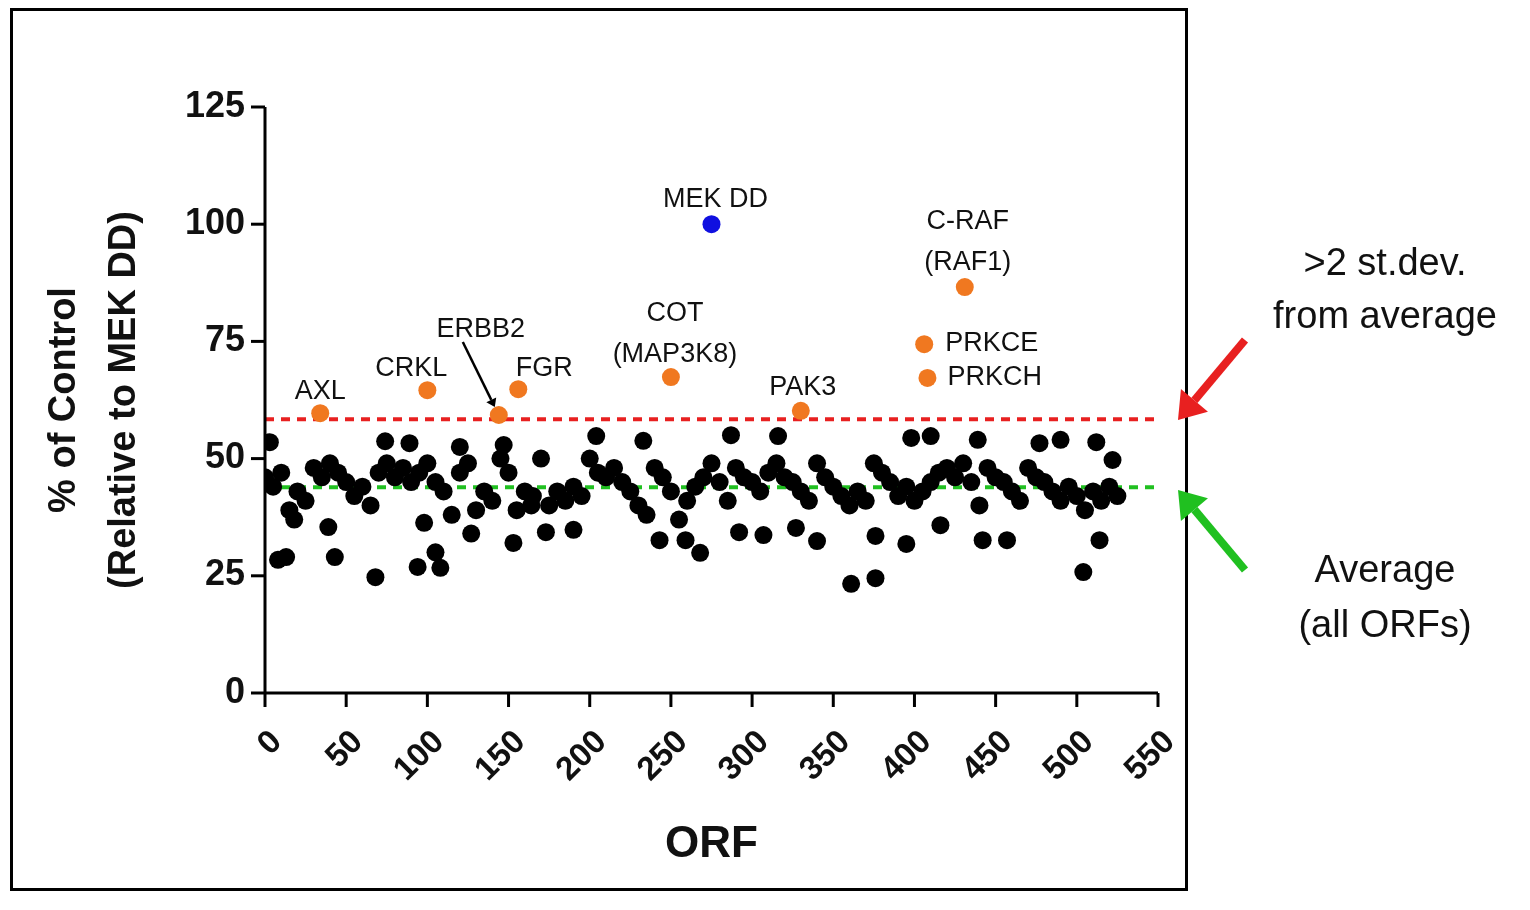 This screenshot has height=910, width=1530. What do you see at coordinates (824, 754) in the screenshot?
I see `x-tick-label: 350` at bounding box center [824, 754].